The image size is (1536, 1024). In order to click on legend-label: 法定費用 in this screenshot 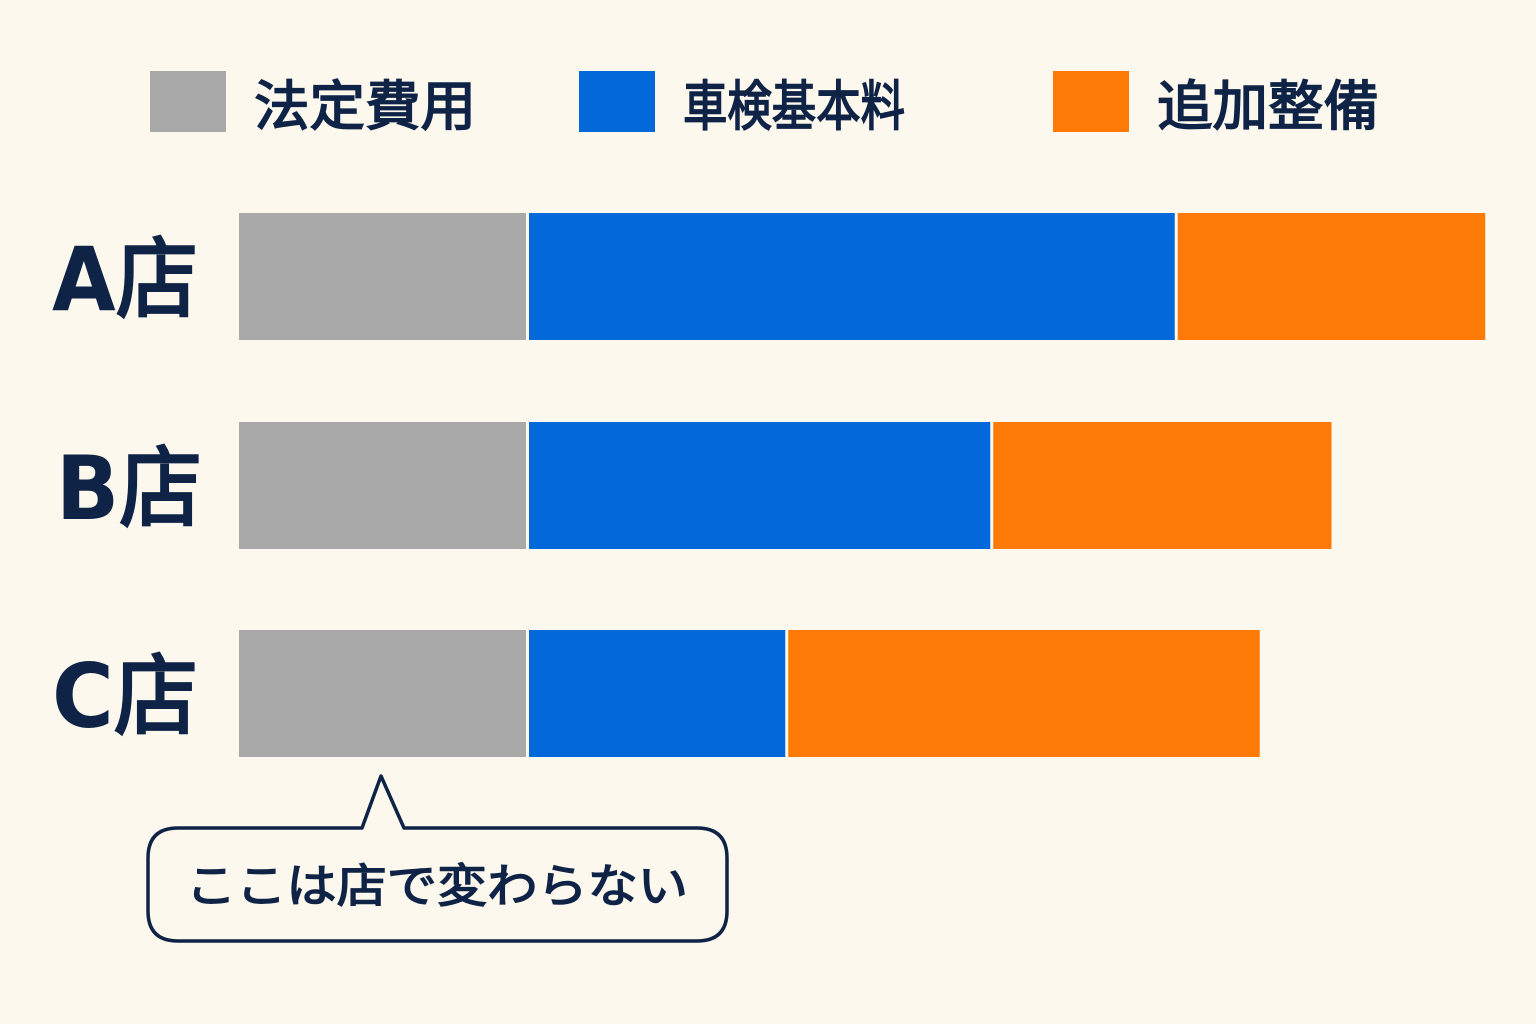, I will do `click(365, 106)`.